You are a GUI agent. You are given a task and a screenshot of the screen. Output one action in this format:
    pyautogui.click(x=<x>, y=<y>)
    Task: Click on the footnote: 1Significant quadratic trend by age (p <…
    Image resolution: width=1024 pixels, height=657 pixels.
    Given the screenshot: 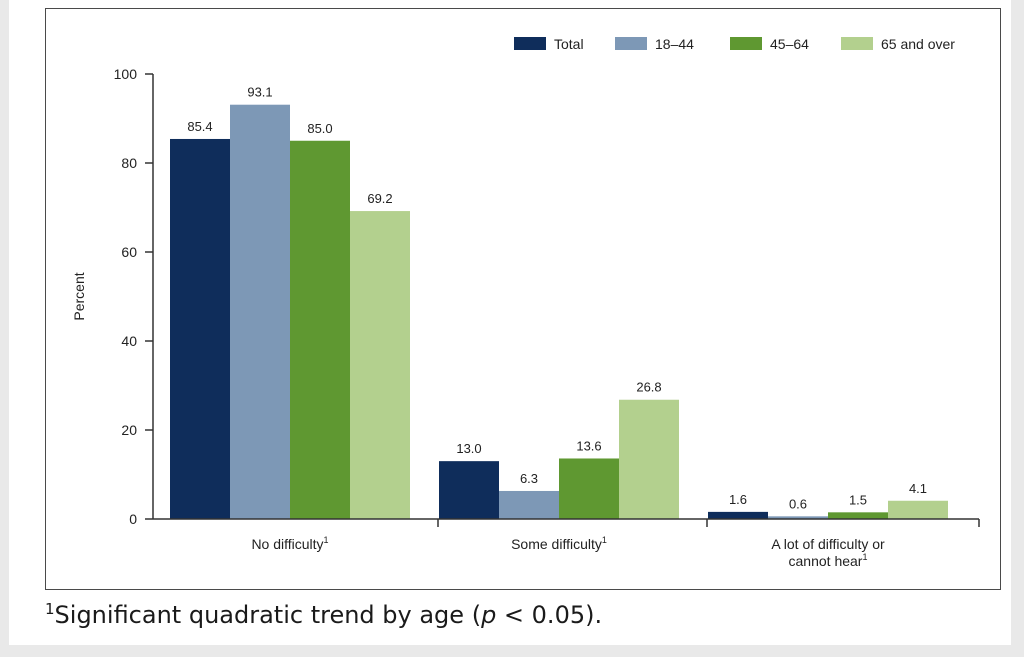 What is the action you would take?
    pyautogui.click(x=323, y=614)
    